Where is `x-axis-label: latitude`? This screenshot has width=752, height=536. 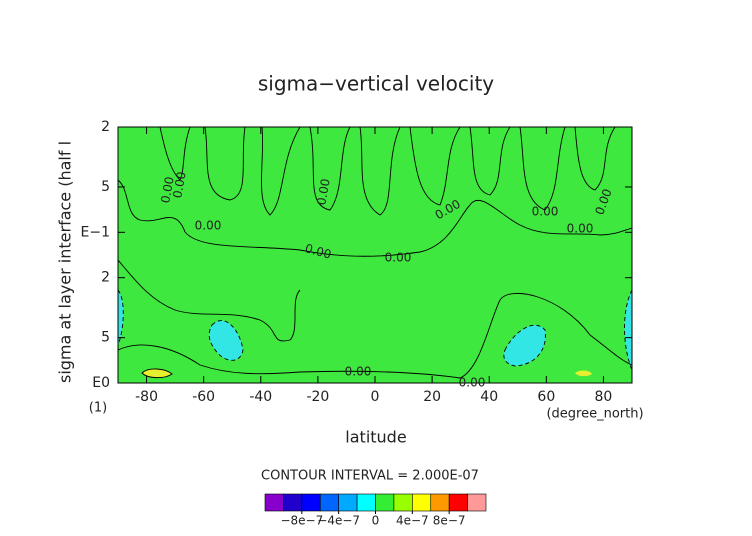 x-axis-label: latitude is located at coordinates (375, 437).